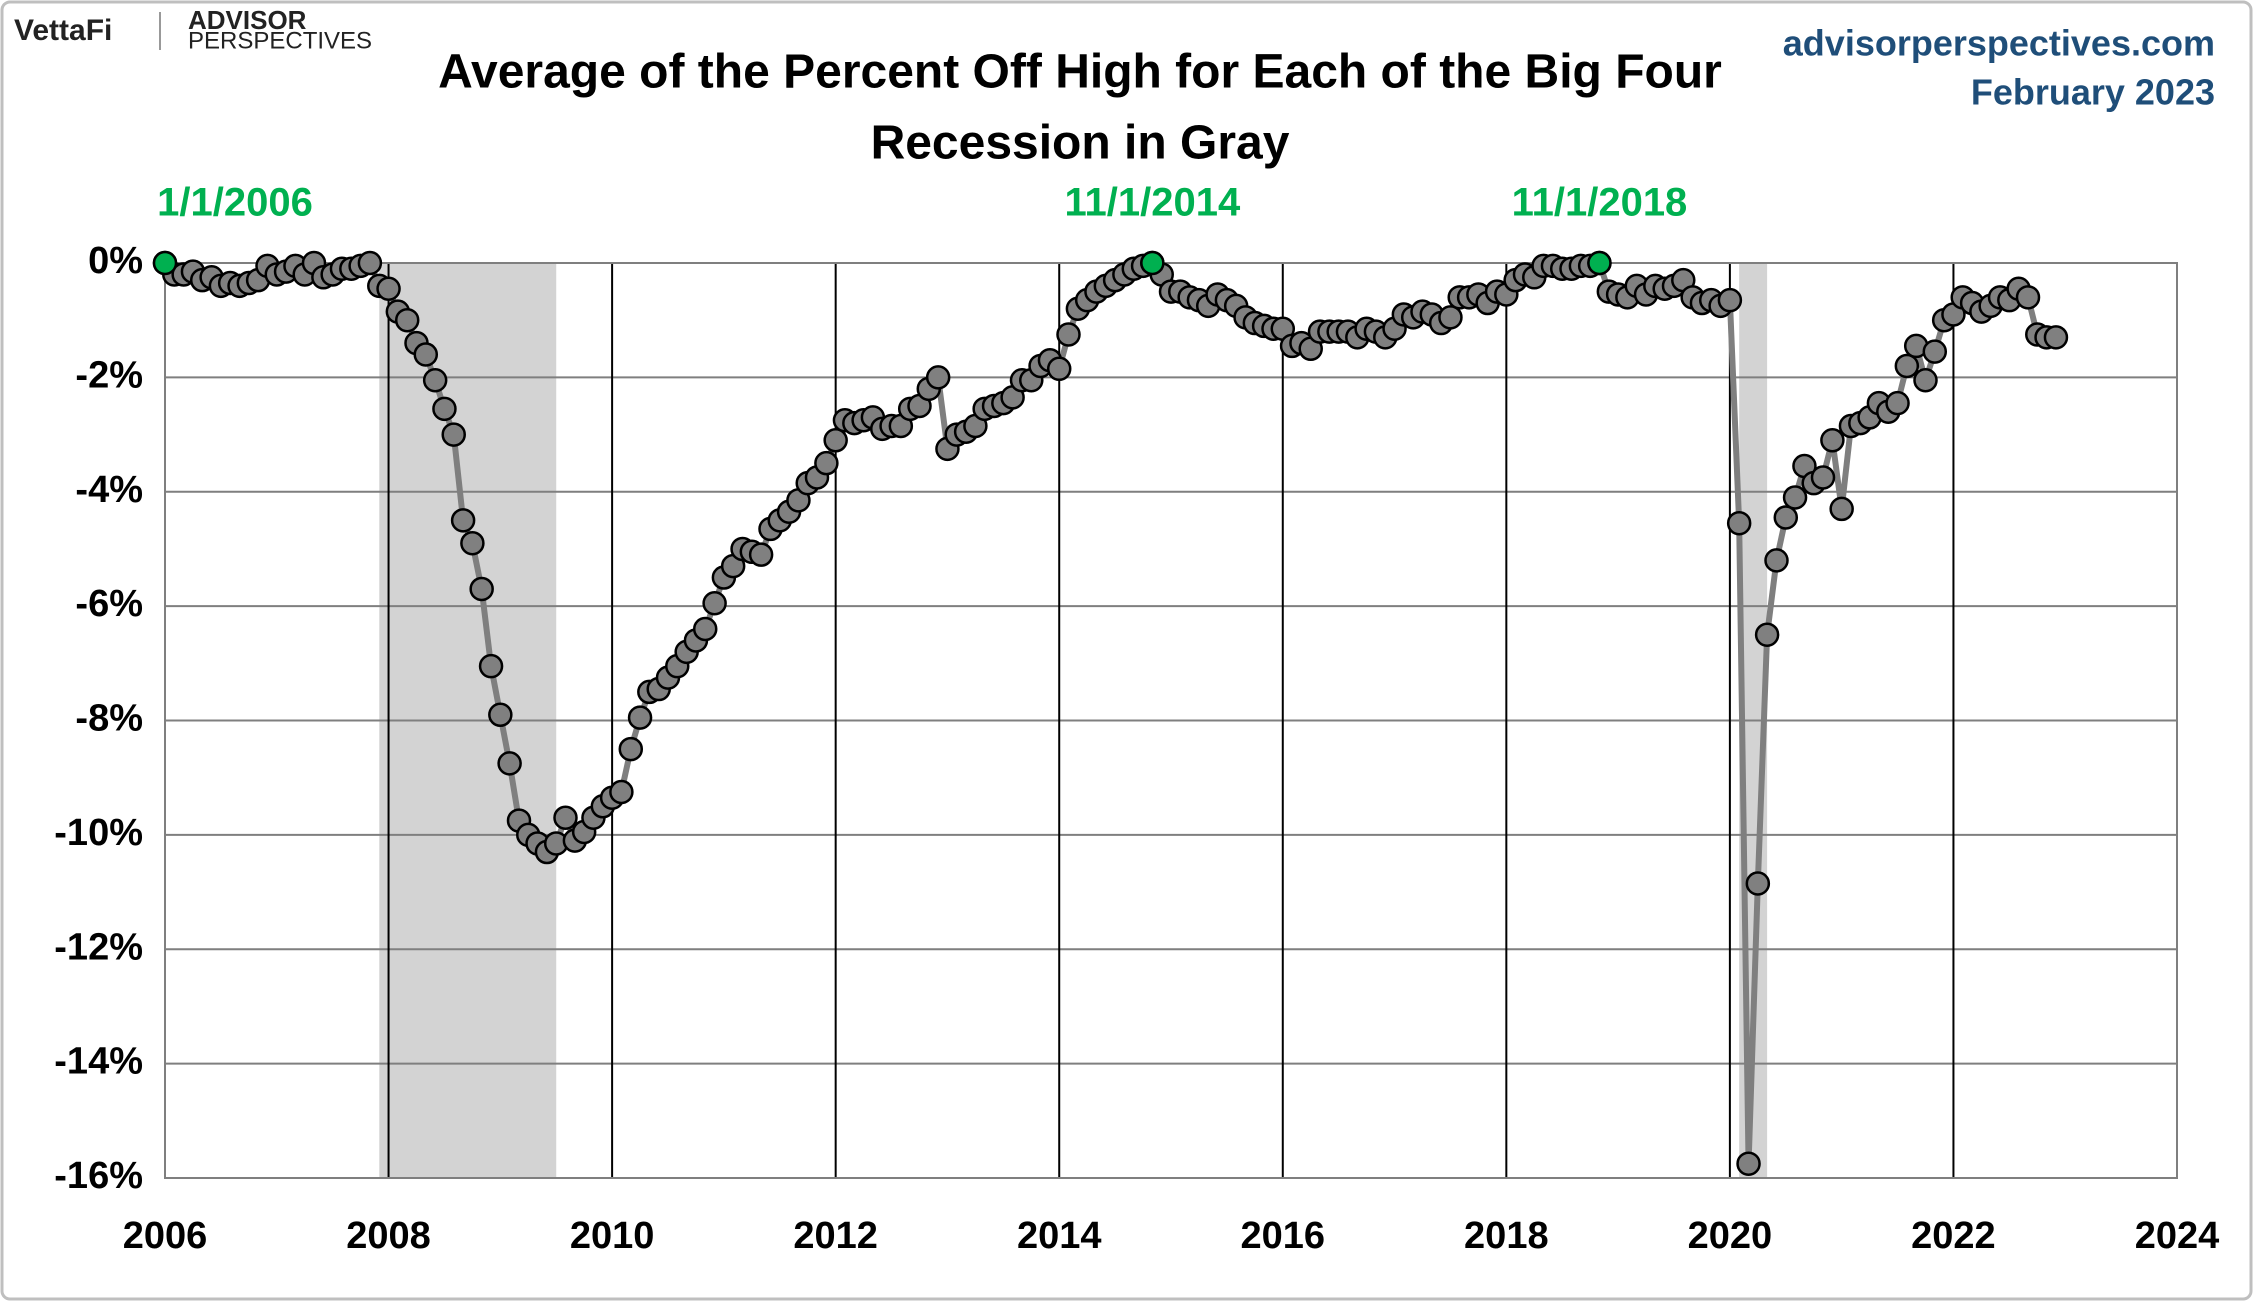  I want to click on x-tick-label: 2014, so click(1059, 1236).